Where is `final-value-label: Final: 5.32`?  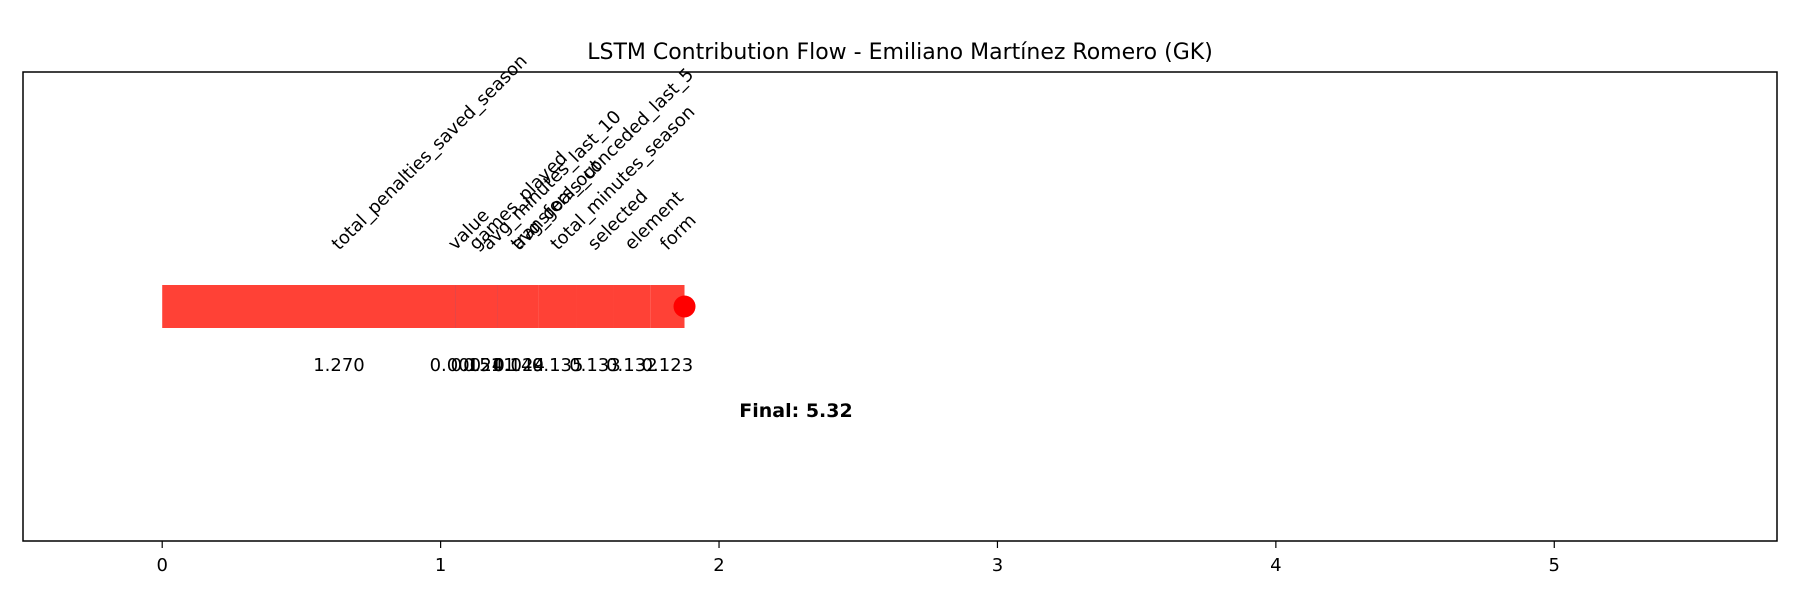 final-value-label: Final: 5.32 is located at coordinates (795, 411).